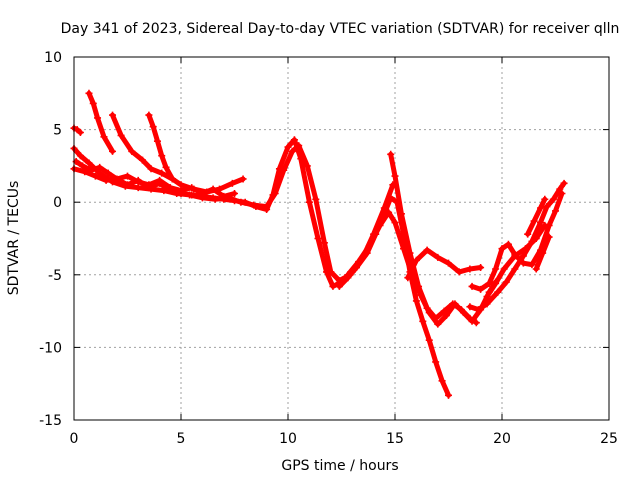 This screenshot has height=480, width=640. I want to click on y-tick-label: 5, so click(57, 131).